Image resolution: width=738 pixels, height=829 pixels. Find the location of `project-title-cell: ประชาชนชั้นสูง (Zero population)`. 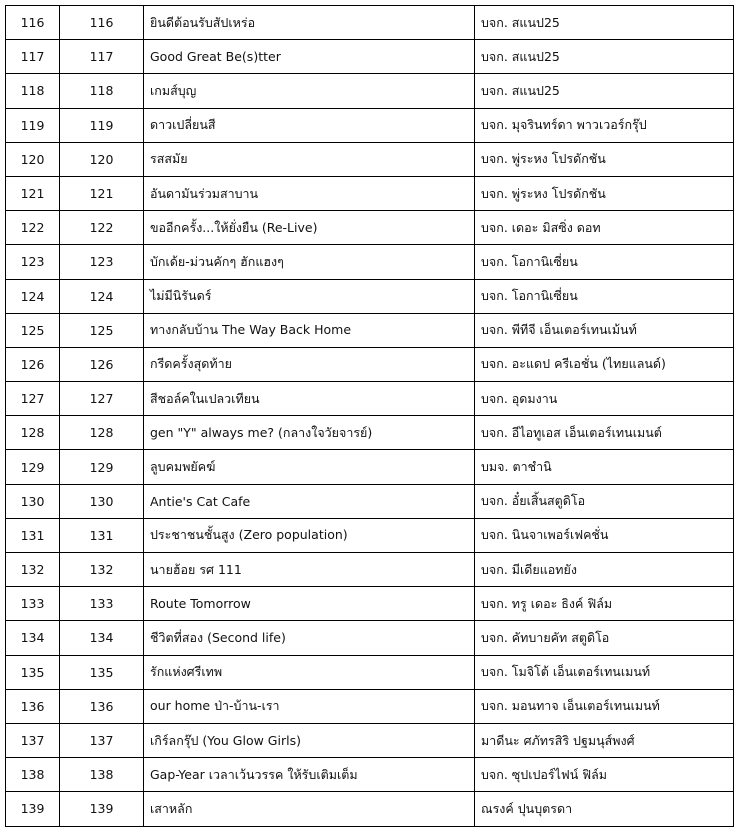

project-title-cell: ประชาชนชั้นสูง (Zero population) is located at coordinates (309, 535).